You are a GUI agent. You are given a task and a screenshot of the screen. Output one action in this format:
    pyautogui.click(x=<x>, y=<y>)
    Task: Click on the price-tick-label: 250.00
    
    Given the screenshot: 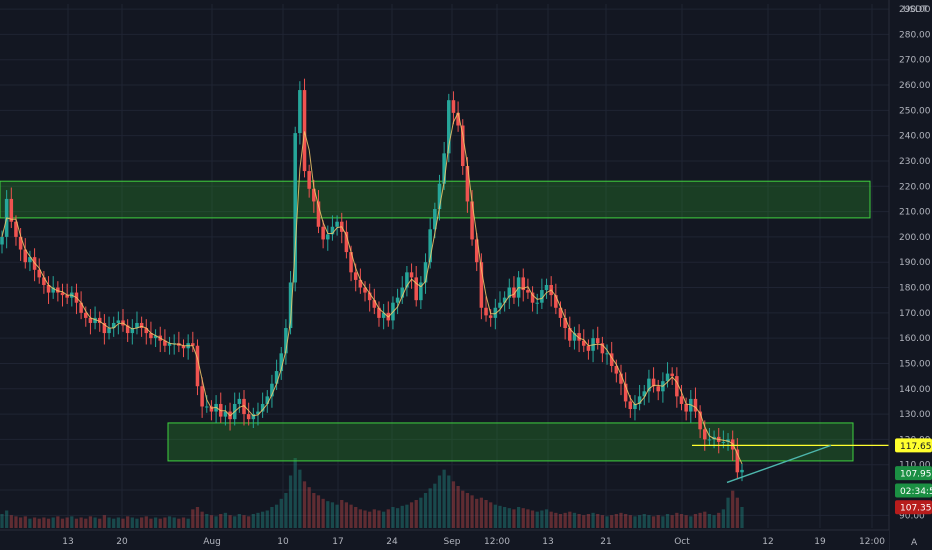 What is the action you would take?
    pyautogui.click(x=915, y=111)
    